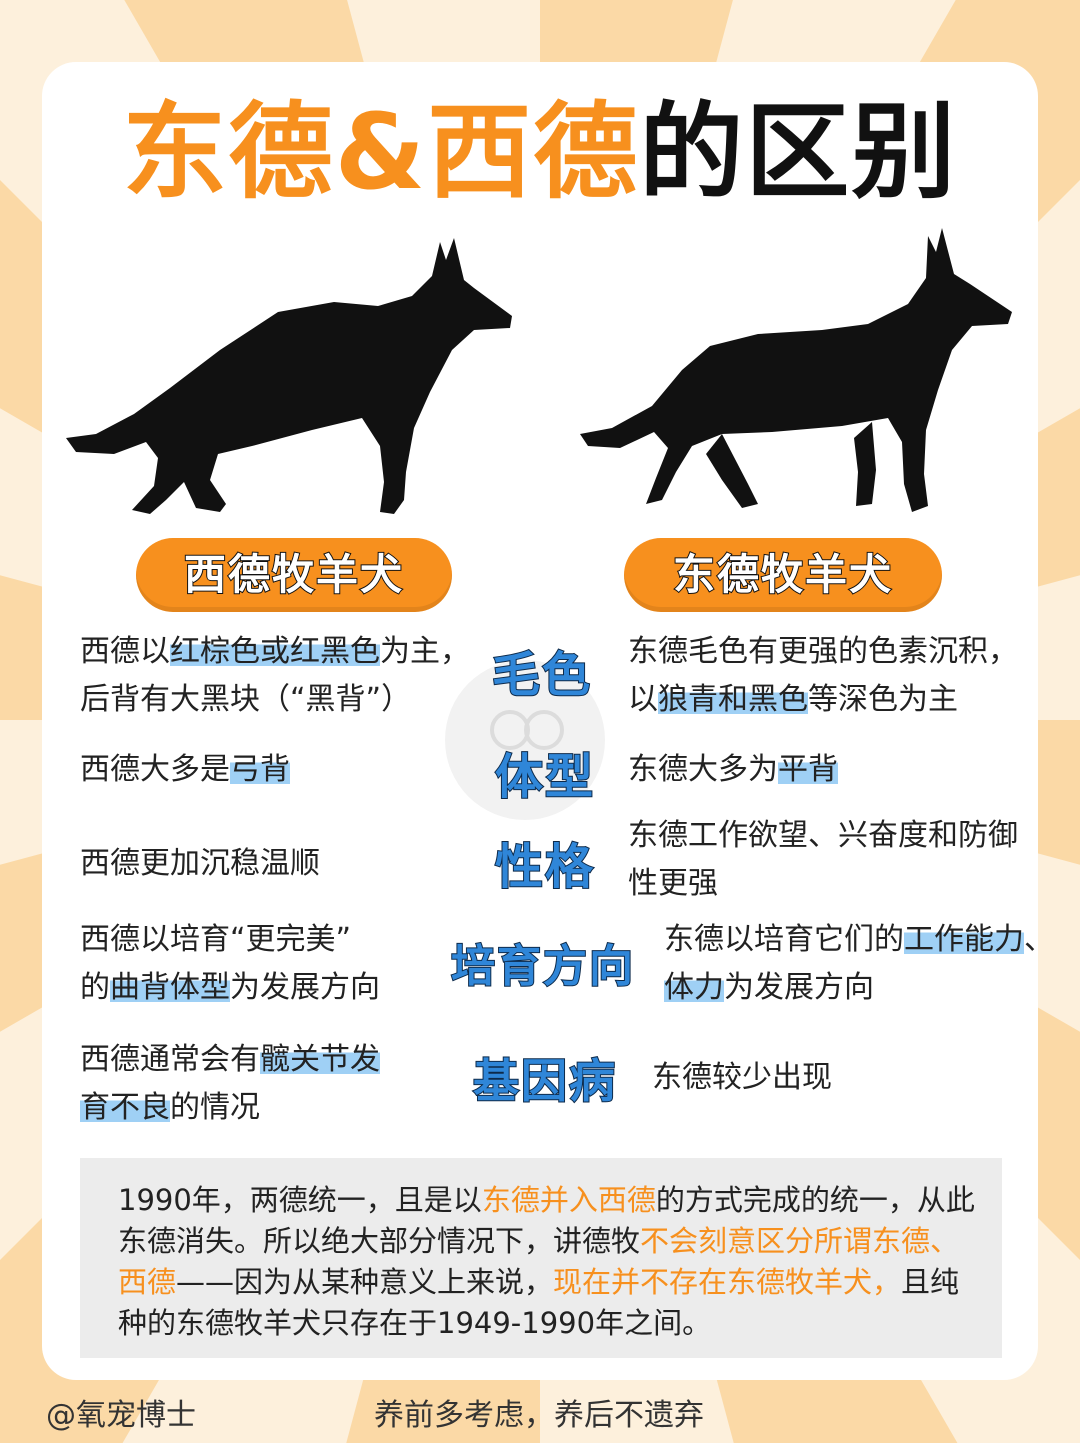 This screenshot has height=1443, width=1080. Describe the element at coordinates (568, 1200) in the screenshot. I see `note-highlight: 东德并入西德` at that location.